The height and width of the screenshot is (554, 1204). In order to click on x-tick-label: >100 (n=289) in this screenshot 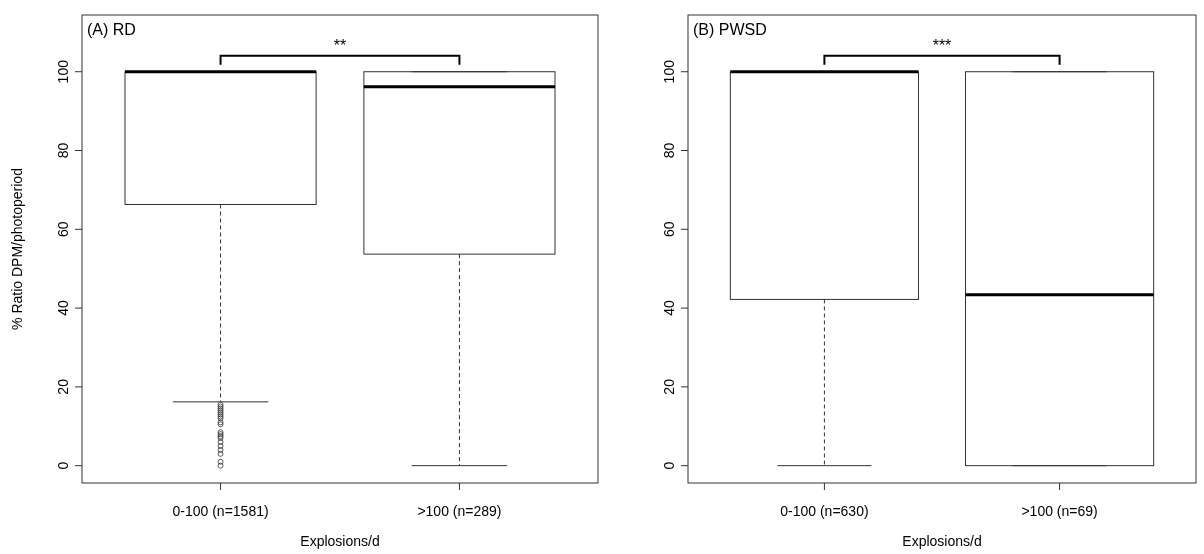, I will do `click(459, 511)`.